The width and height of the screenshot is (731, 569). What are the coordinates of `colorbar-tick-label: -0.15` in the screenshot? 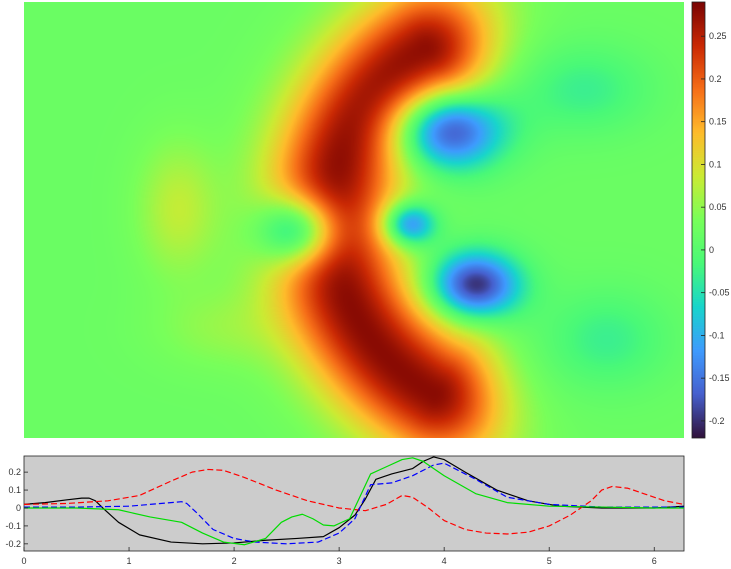 It's located at (719, 378).